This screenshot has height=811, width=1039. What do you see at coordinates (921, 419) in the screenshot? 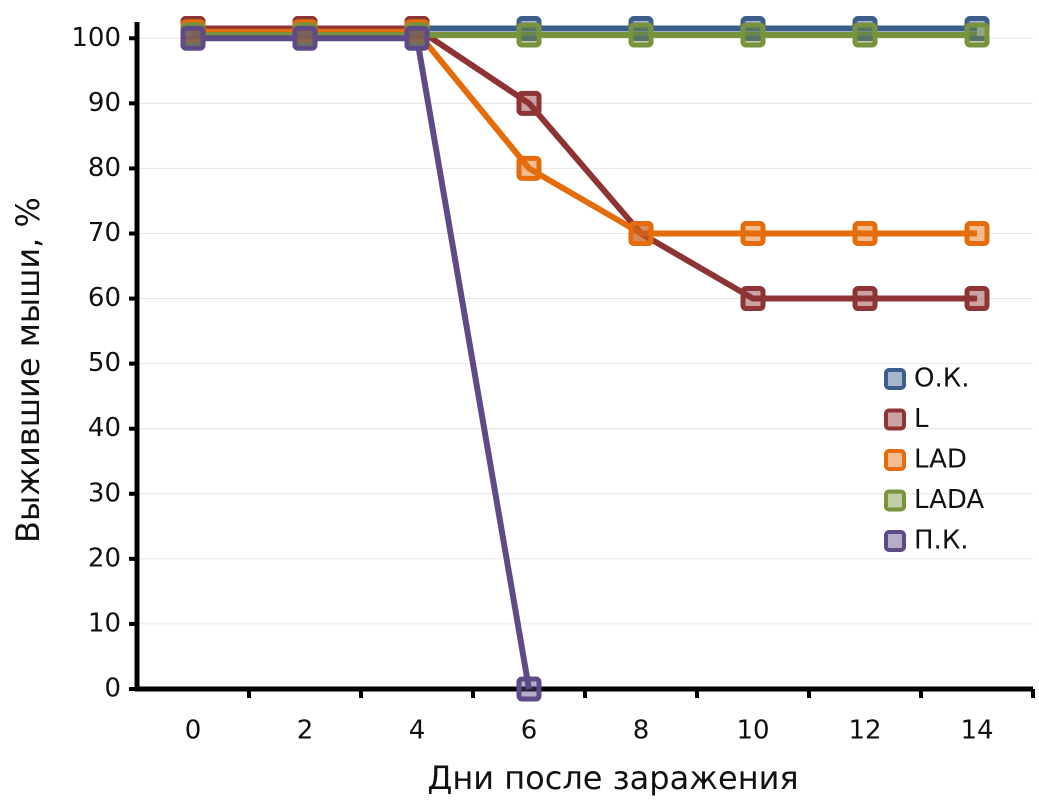
I see `legend-label: L` at bounding box center [921, 419].